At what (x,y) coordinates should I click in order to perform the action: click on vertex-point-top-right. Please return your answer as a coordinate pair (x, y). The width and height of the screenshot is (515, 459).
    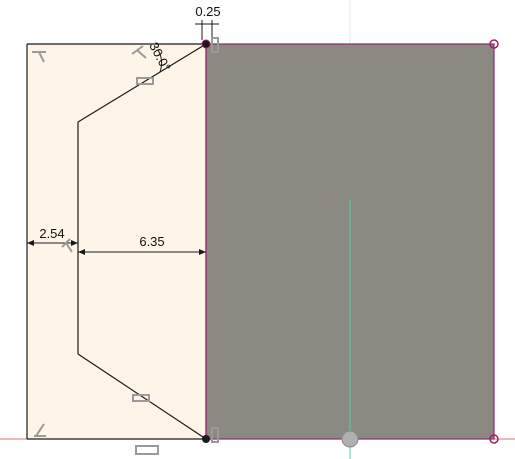
    Looking at the image, I should click on (494, 44).